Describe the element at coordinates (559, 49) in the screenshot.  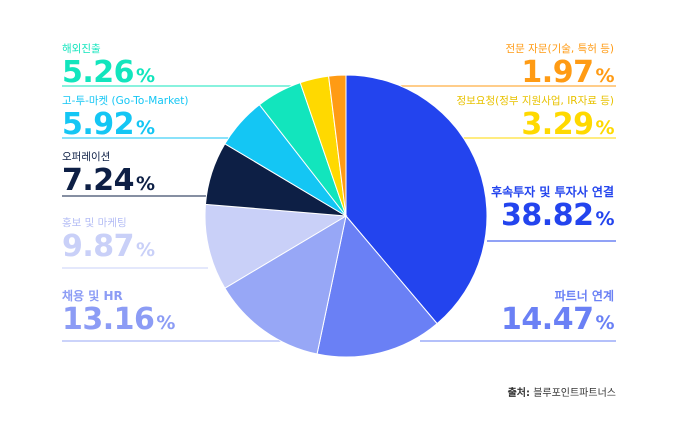
I see `label-advisory-category: 전문 자문(기술, 특허 등)` at that location.